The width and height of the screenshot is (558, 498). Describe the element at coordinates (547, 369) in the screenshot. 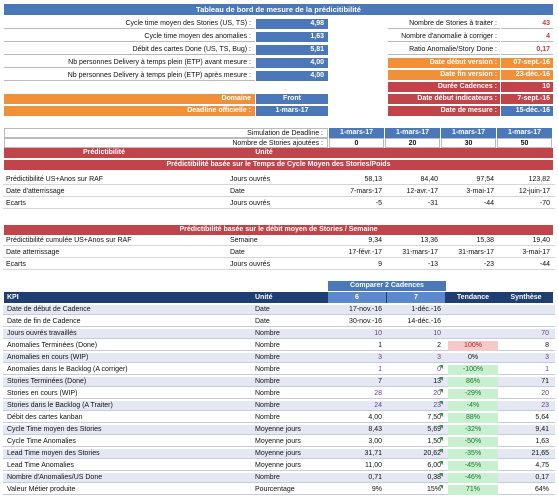

I see `kpi-row-synthesis: 1` at that location.